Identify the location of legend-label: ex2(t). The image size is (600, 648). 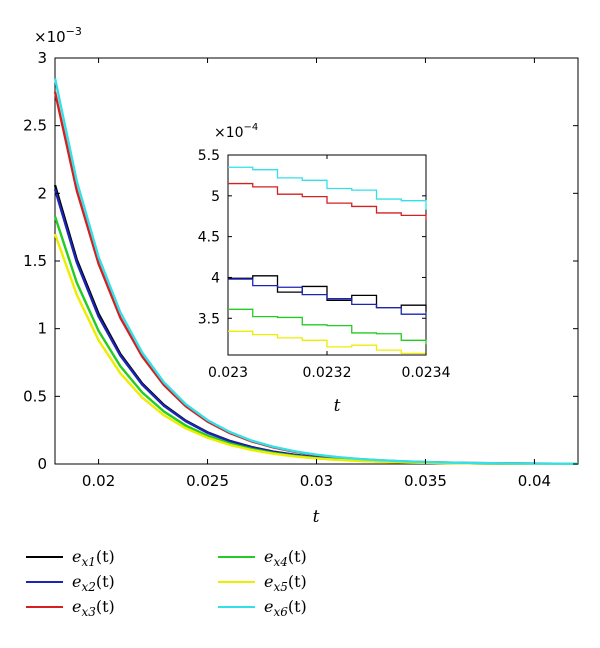
(93, 583).